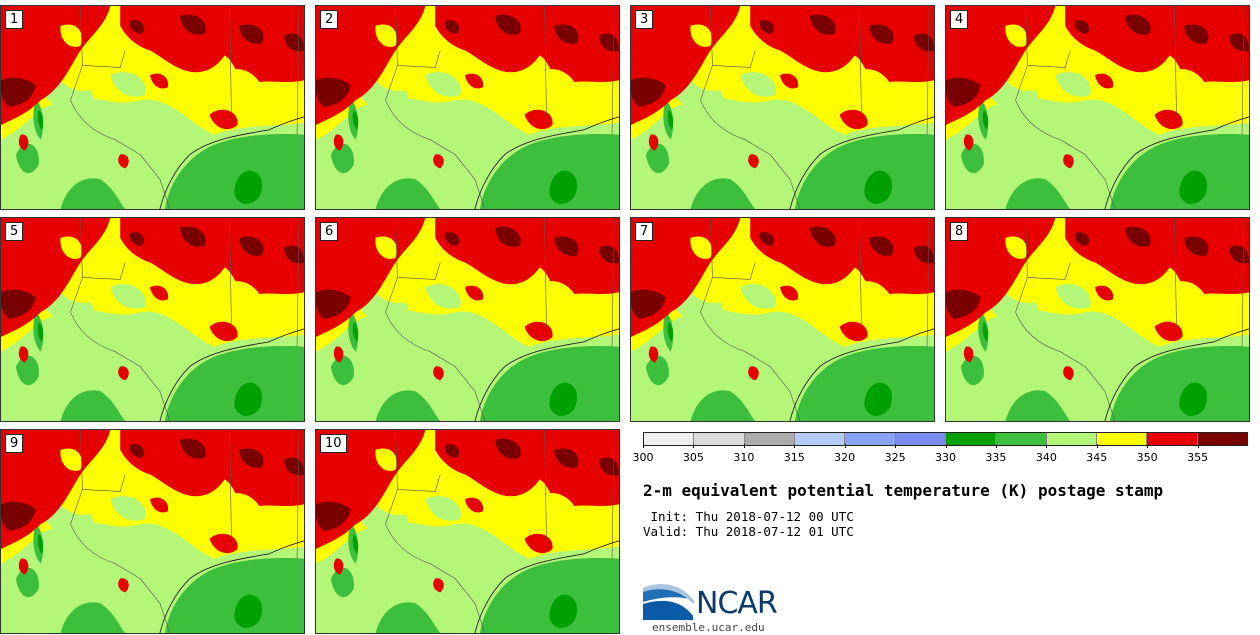 The image size is (1260, 635). What do you see at coordinates (644, 19) in the screenshot?
I see `member-label: 3` at bounding box center [644, 19].